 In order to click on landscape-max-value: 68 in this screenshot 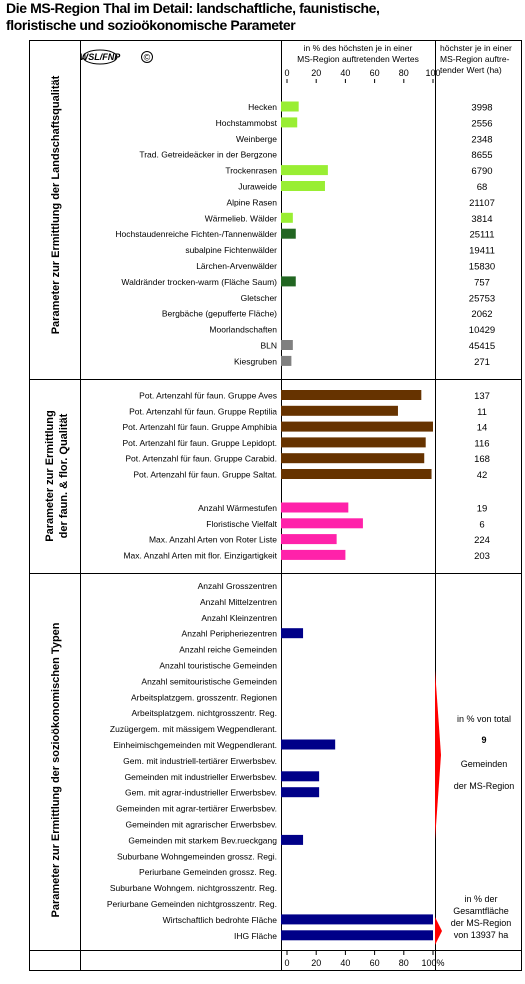, I will do `click(482, 187)`.